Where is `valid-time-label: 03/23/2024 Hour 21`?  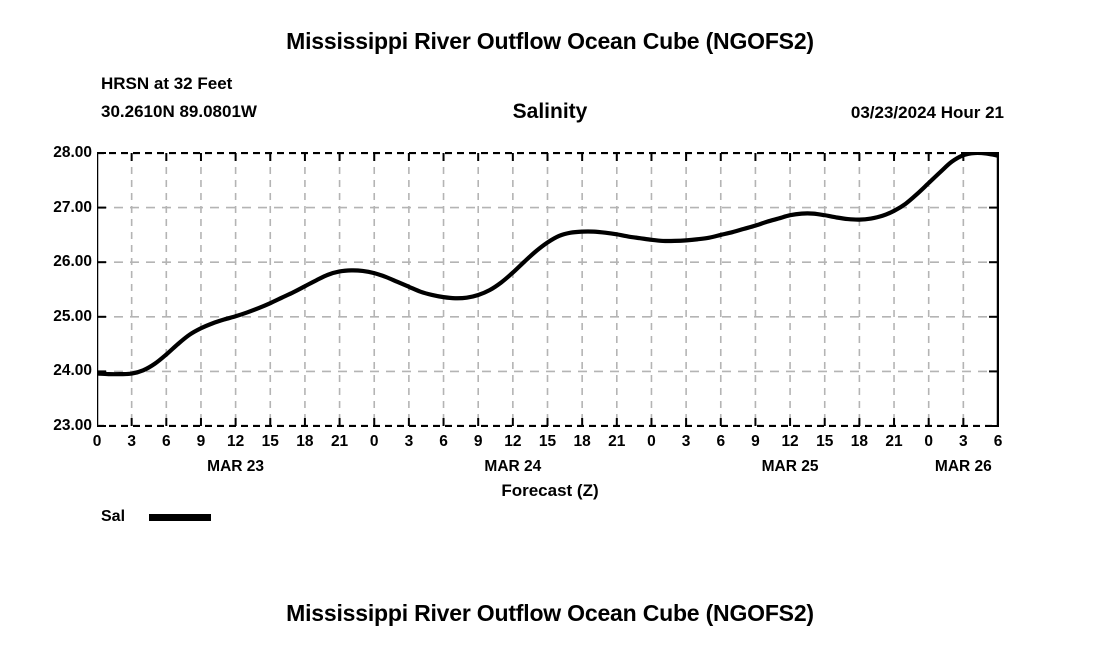
valid-time-label: 03/23/2024 Hour 21 is located at coordinates (927, 112).